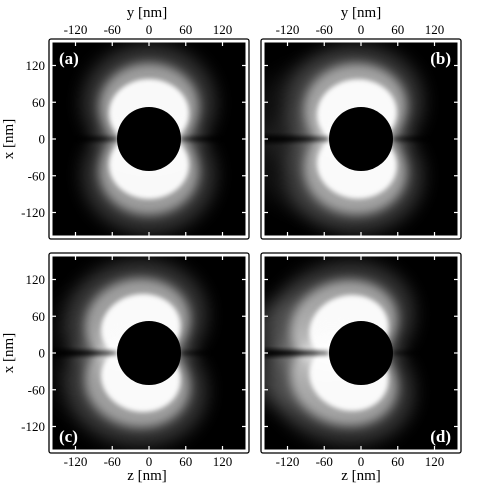 The height and width of the screenshot is (487, 494). I want to click on panel-label: (b), so click(440, 58).